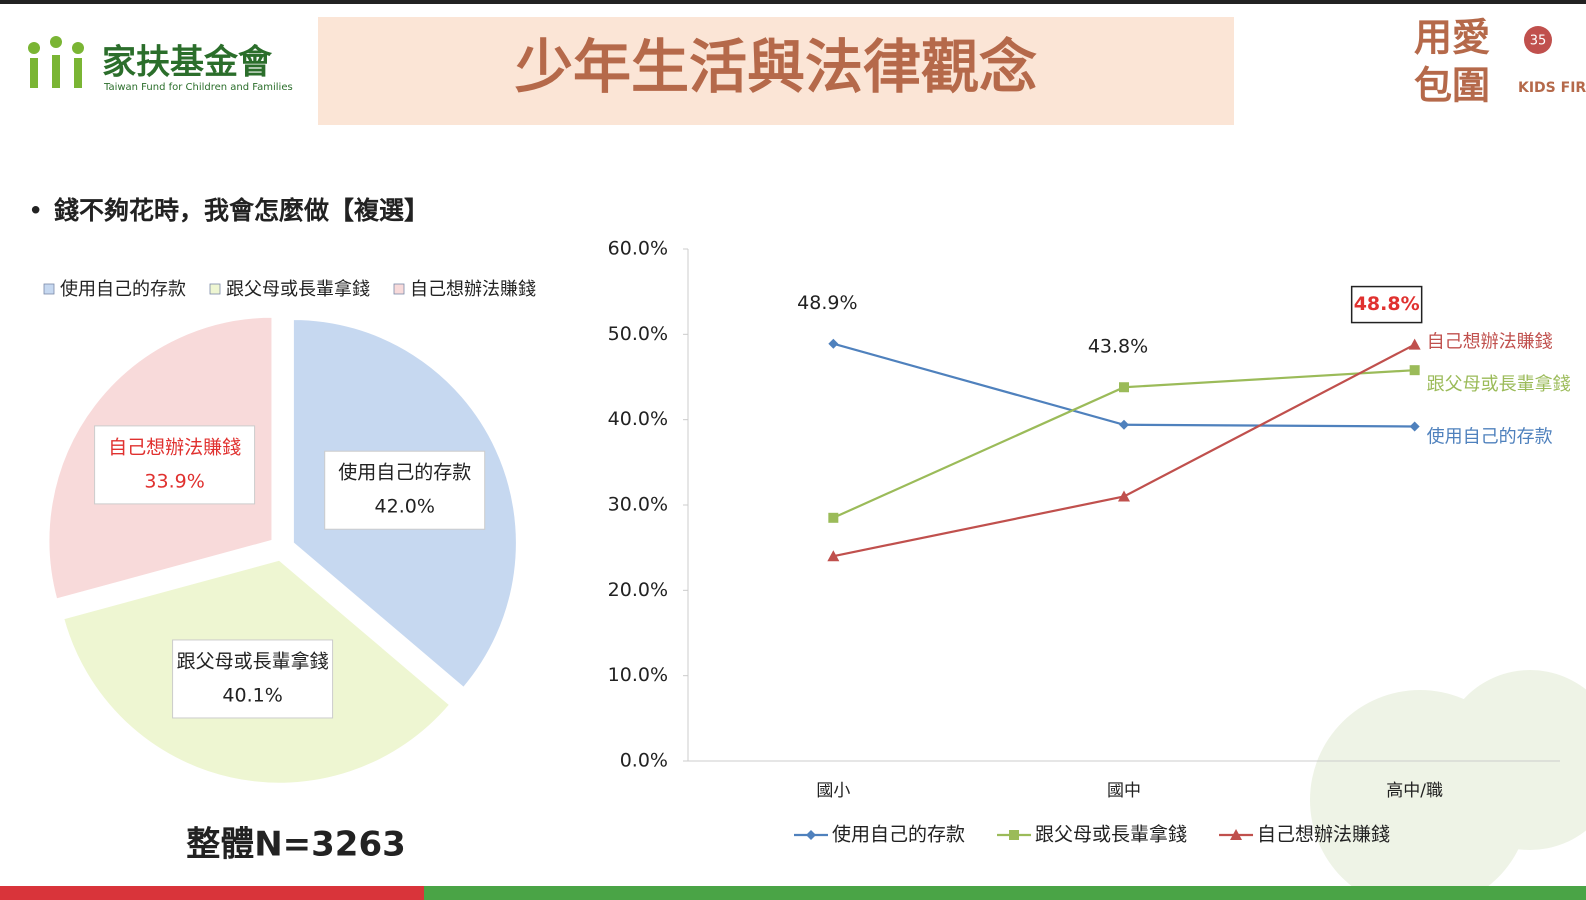 The height and width of the screenshot is (900, 1586). I want to click on y-tick-label: 40.0%, so click(638, 419).